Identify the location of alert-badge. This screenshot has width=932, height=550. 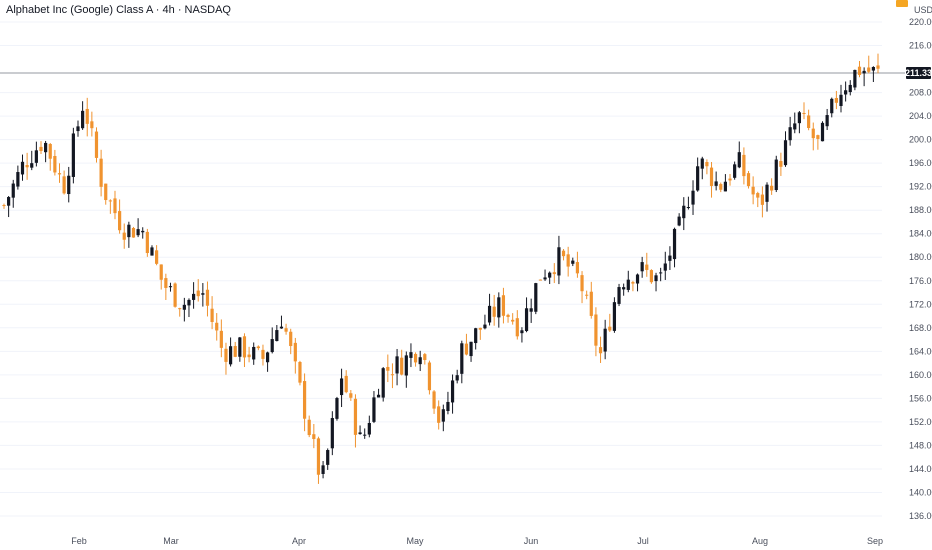
(902, 3).